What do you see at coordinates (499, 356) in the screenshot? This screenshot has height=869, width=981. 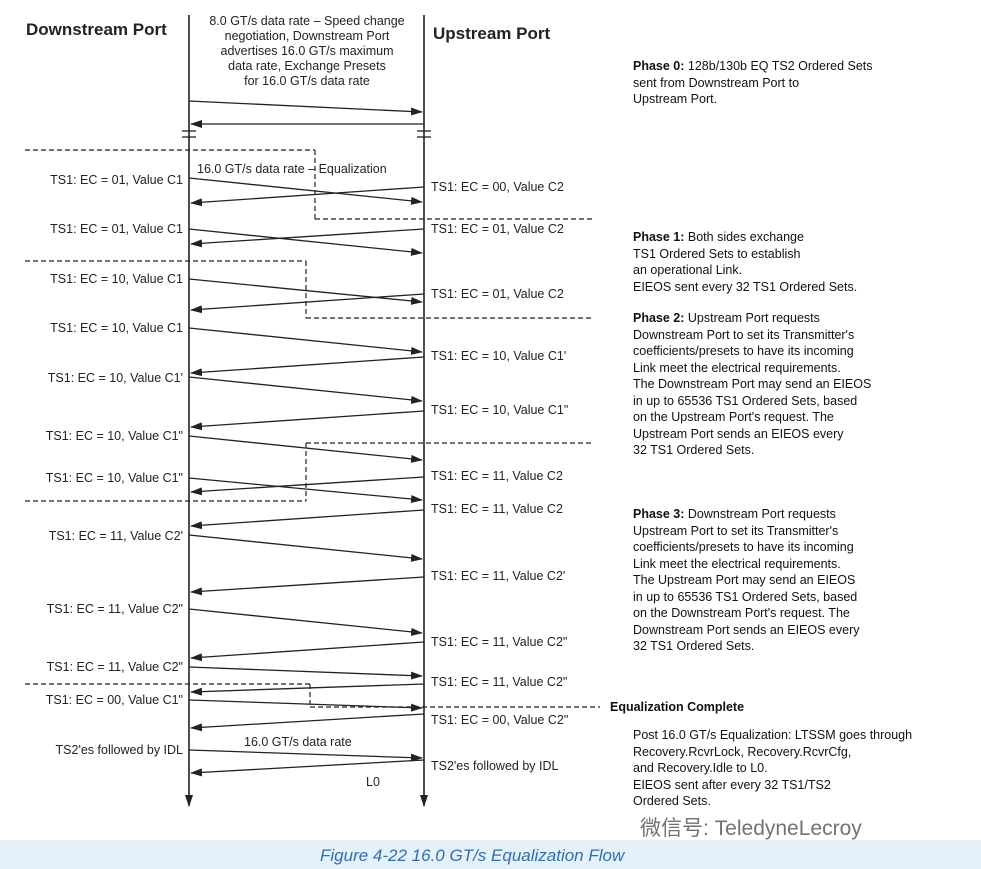 I see `upstream-message-label: TS1: EC = 10, Value C1'` at bounding box center [499, 356].